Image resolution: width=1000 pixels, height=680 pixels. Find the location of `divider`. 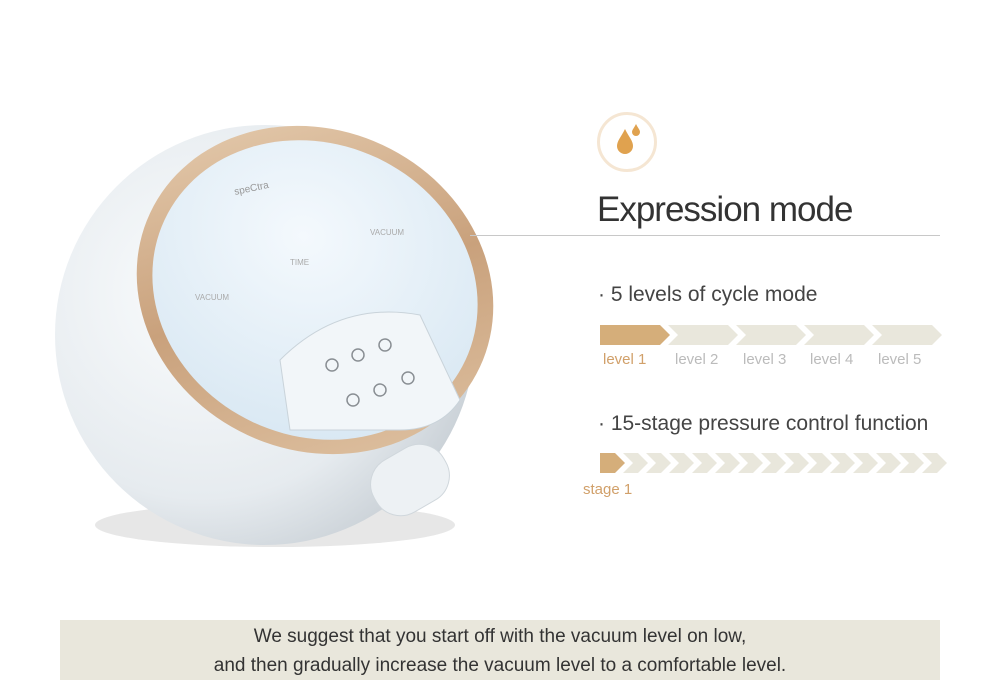

divider is located at coordinates (705, 235).